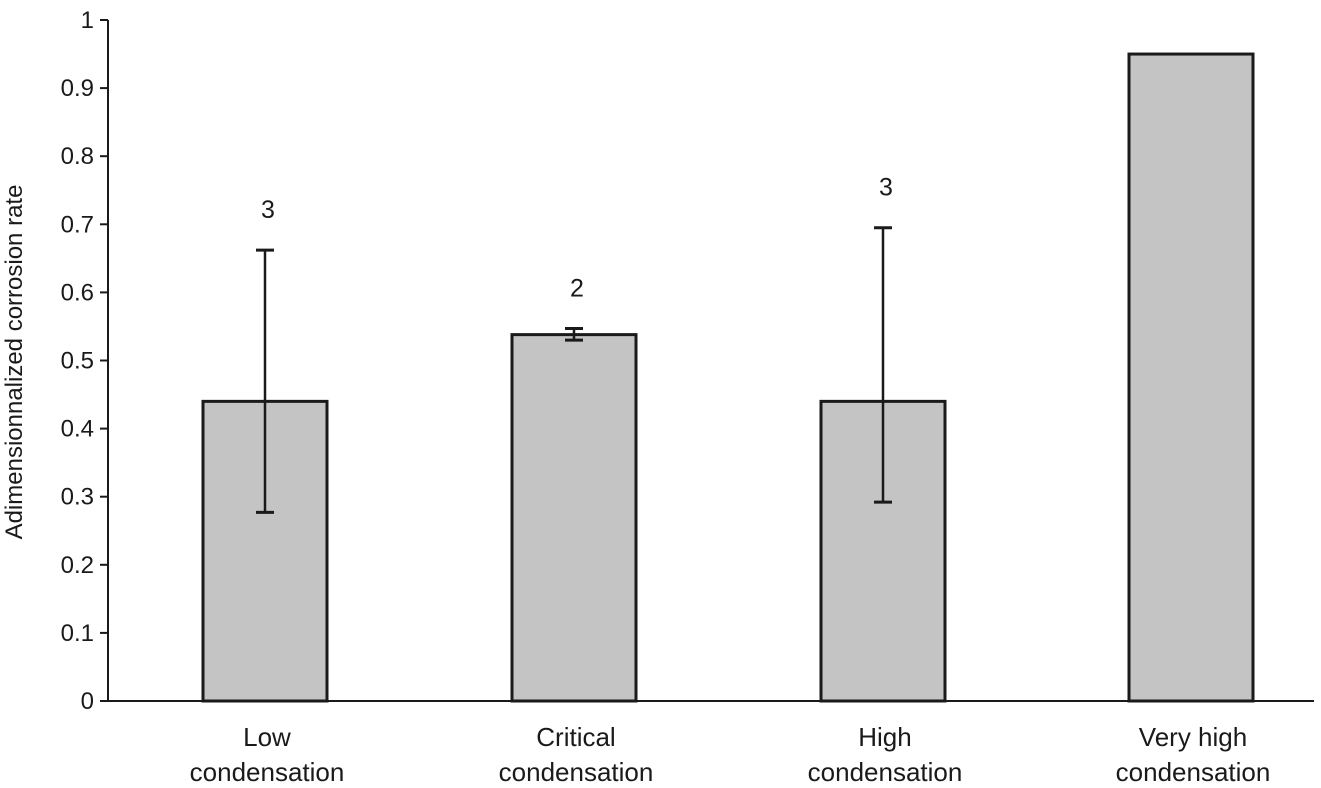 Image resolution: width=1321 pixels, height=788 pixels. What do you see at coordinates (77, 88) in the screenshot?
I see `y-tick-label: 0.9` at bounding box center [77, 88].